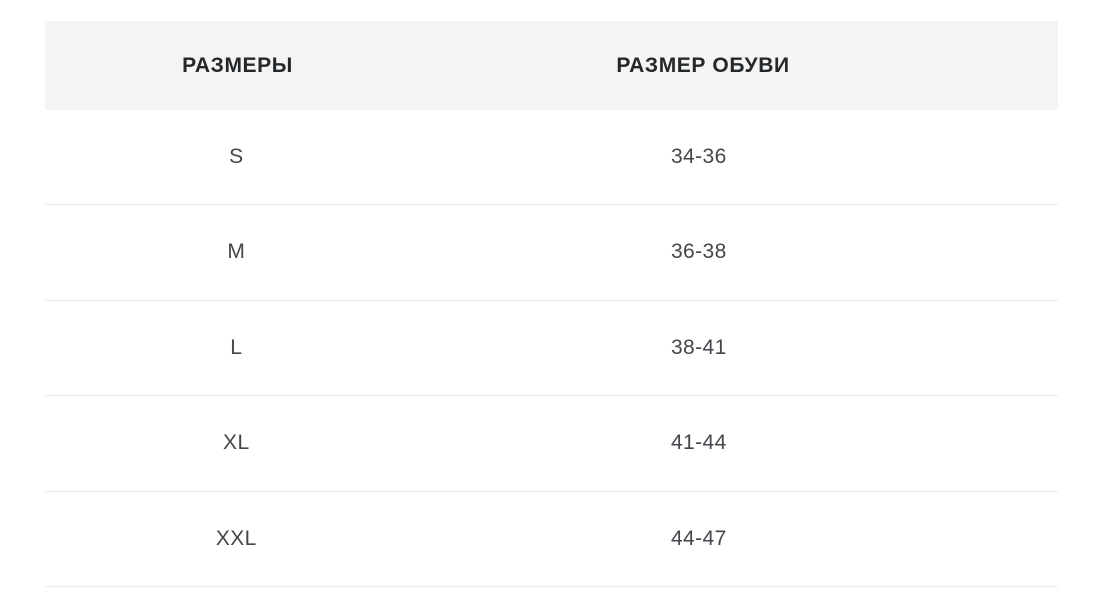 This screenshot has height=611, width=1100. What do you see at coordinates (236, 347) in the screenshot?
I see `cell-size: L` at bounding box center [236, 347].